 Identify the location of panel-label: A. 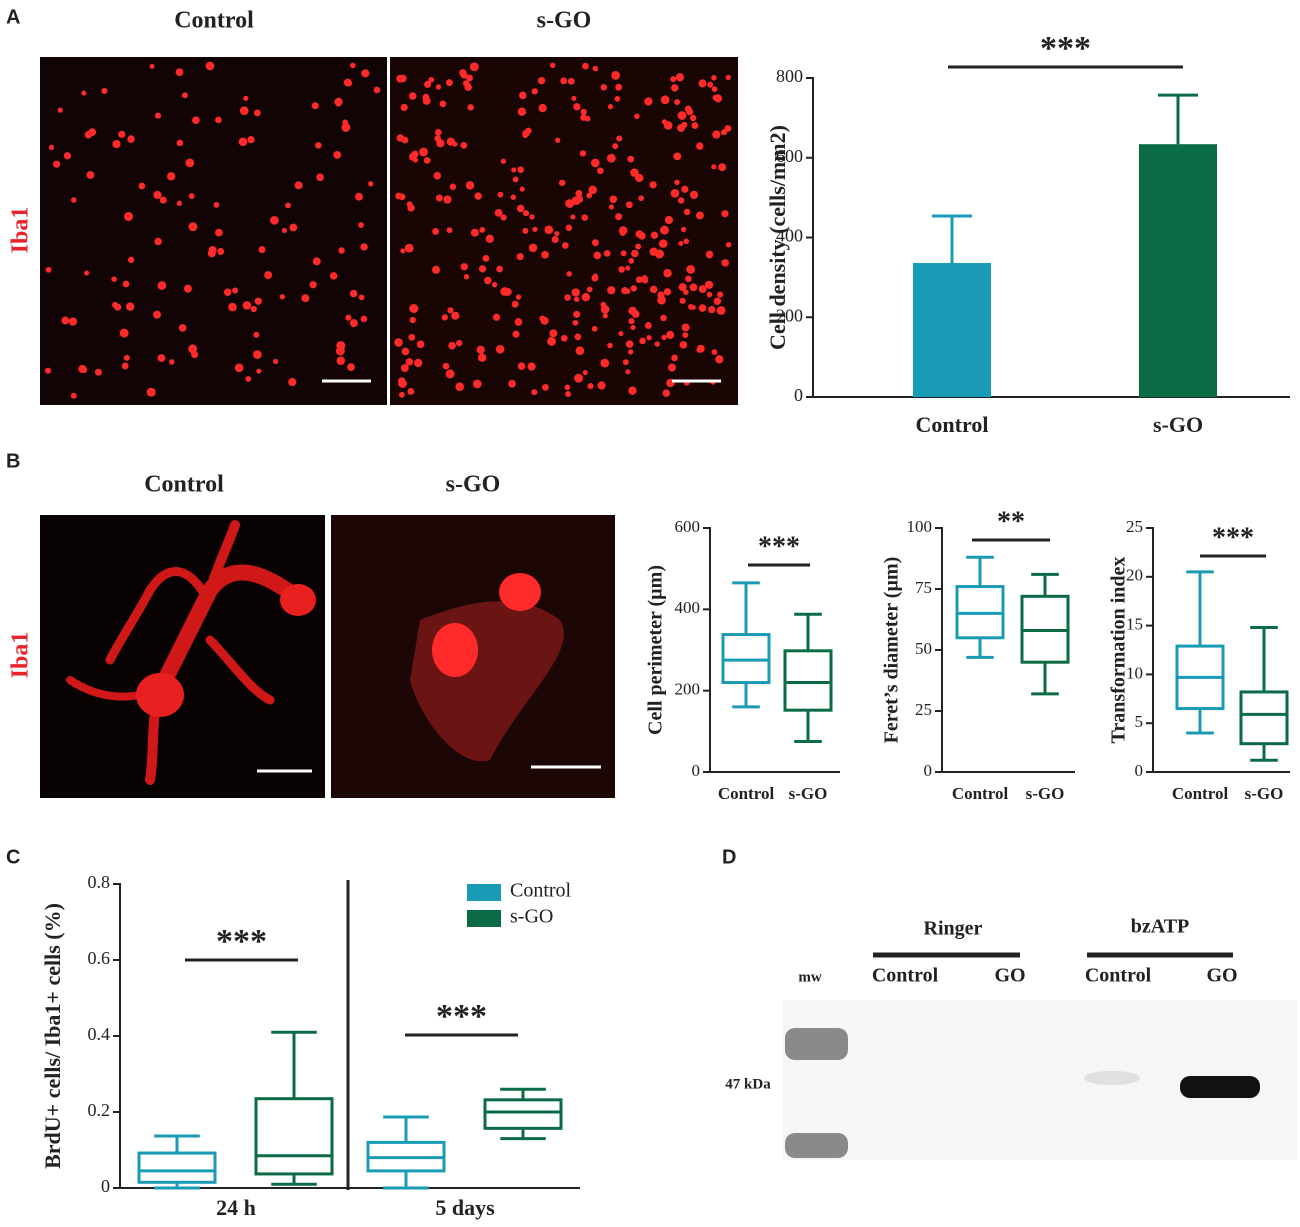
(13, 17).